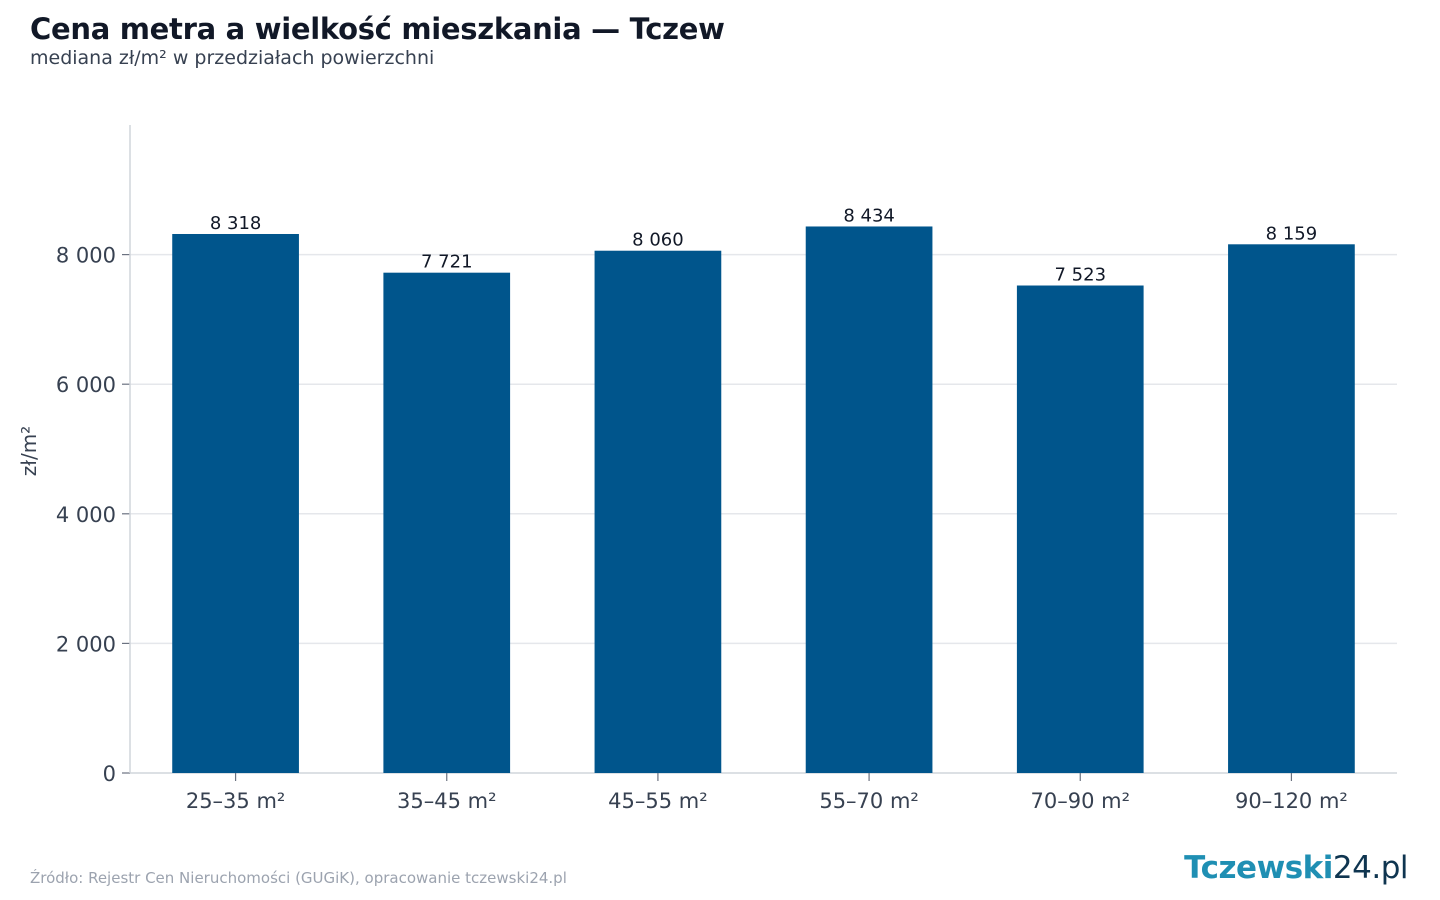 This screenshot has width=1440, height=900. What do you see at coordinates (447, 801) in the screenshot?
I see `x-tick-label: 35–45 m²` at bounding box center [447, 801].